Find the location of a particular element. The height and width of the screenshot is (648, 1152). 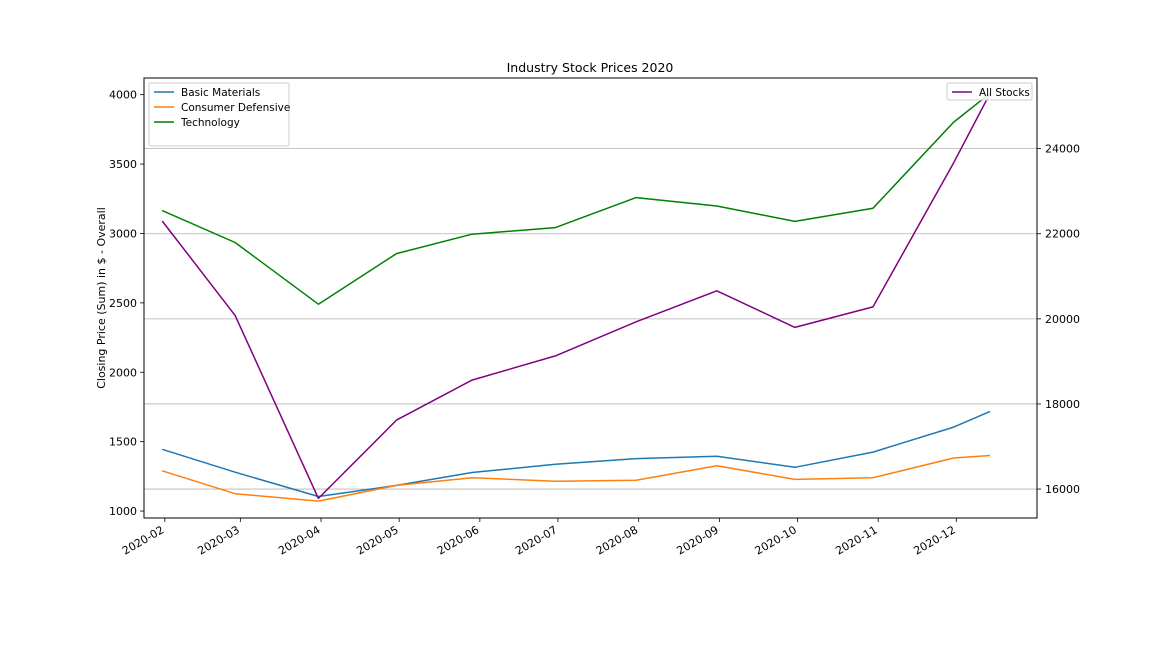

left-tick-label-2000: 2000 is located at coordinates (123, 372).